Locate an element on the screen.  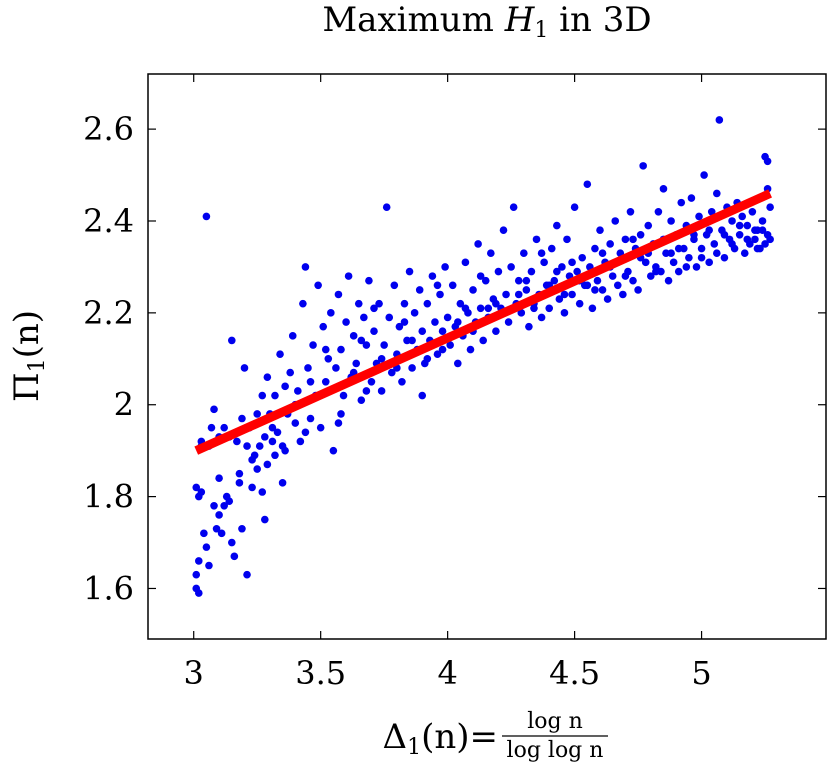
x-axis-label-numerator: log n is located at coordinates (555, 721).